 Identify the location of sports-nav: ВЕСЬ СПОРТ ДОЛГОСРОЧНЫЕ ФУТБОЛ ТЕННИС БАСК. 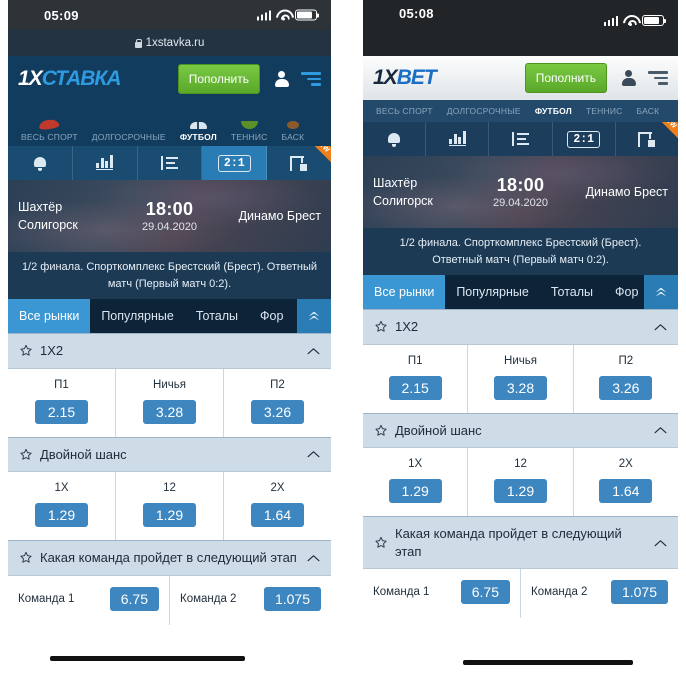
(169, 124).